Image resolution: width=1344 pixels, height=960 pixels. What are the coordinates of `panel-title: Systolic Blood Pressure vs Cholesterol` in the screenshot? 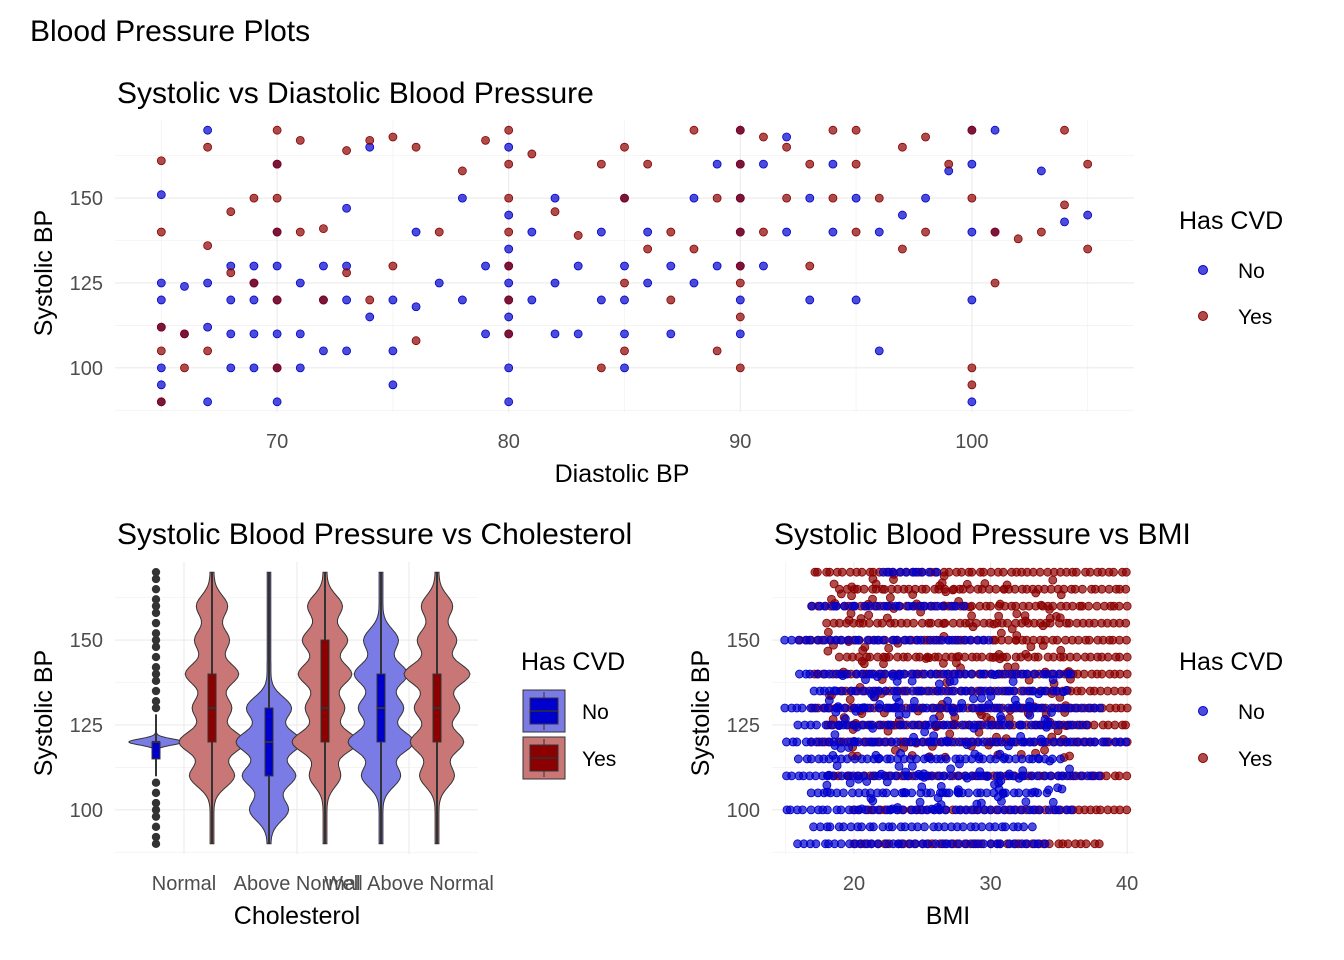 It's located at (374, 534).